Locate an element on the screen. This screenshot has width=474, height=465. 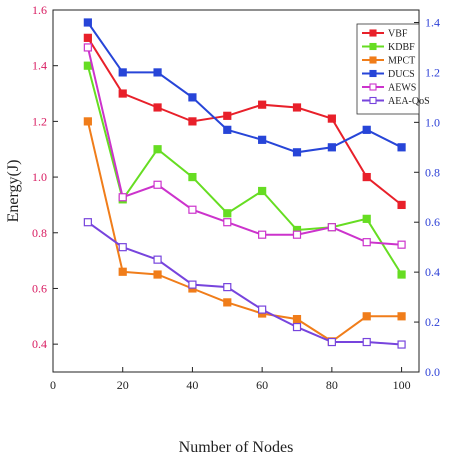
y-left-tick-label: 0.8 is located at coordinates (39, 233).